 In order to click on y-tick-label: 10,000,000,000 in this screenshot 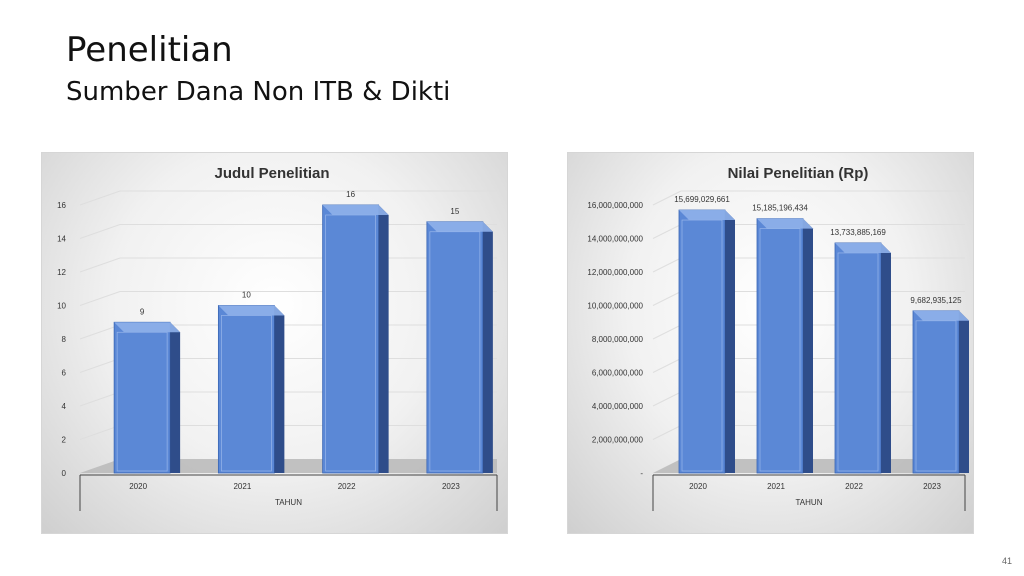, I will do `click(615, 306)`.